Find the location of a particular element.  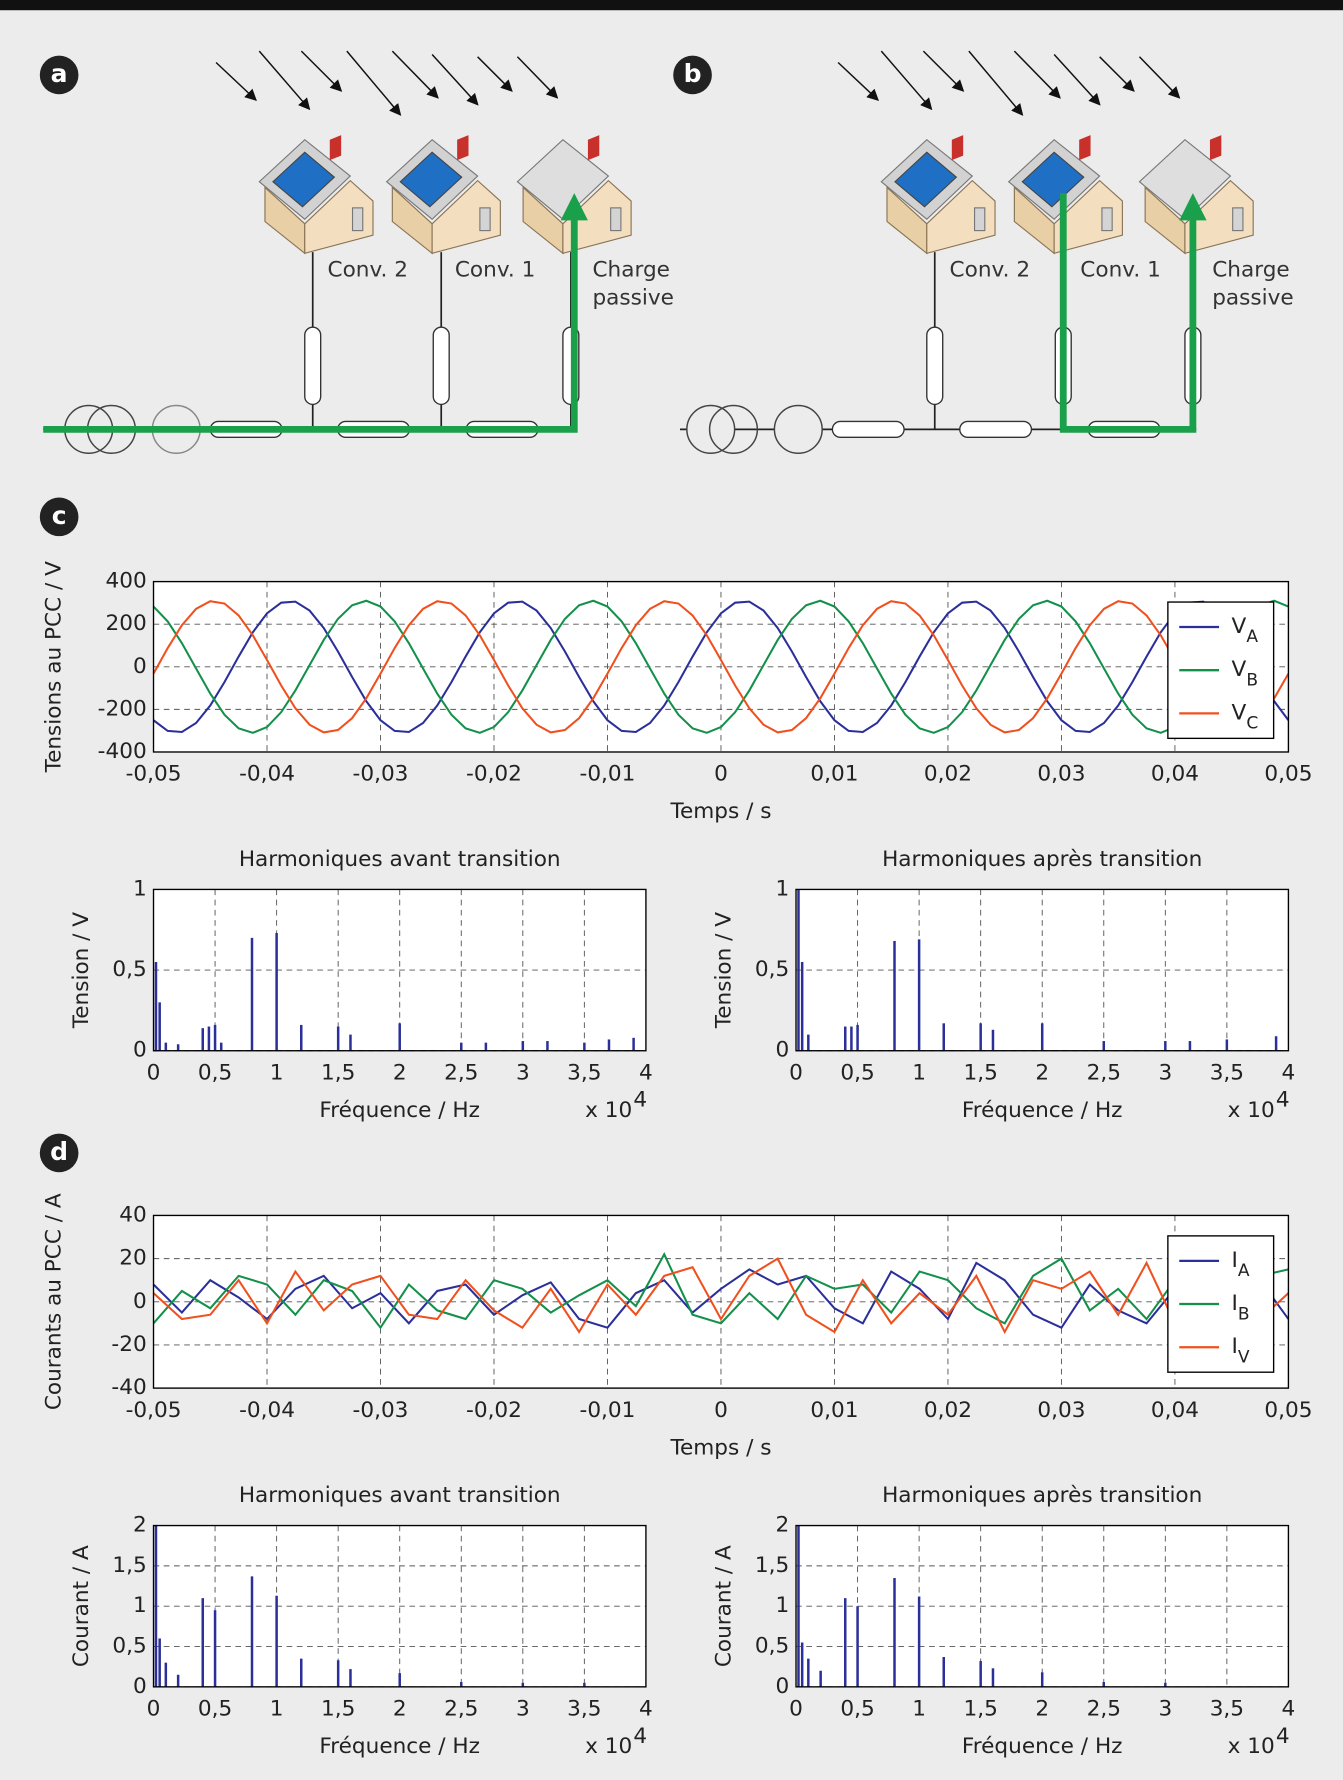

badge-label: a is located at coordinates (59, 73).